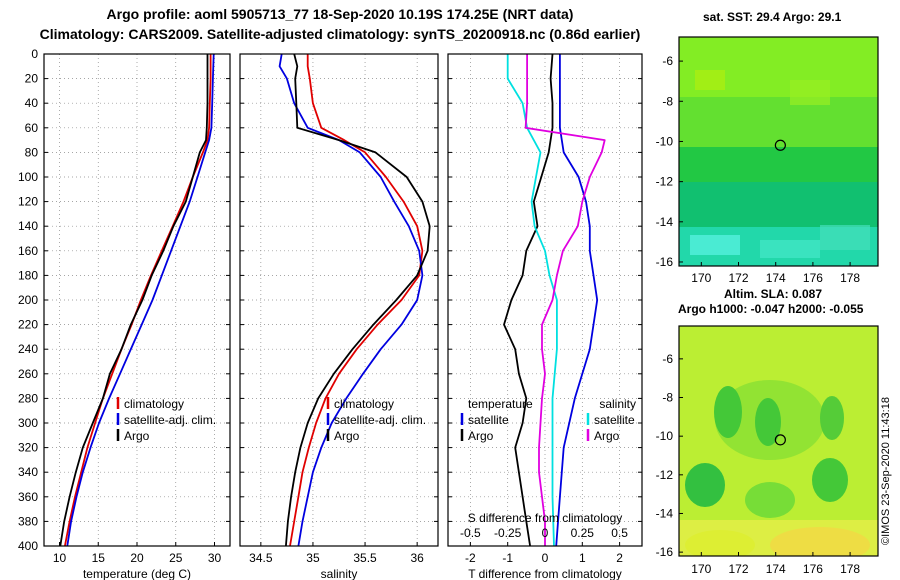 The width and height of the screenshot is (900, 580). I want to click on x-tick-label: 15, so click(99, 558).